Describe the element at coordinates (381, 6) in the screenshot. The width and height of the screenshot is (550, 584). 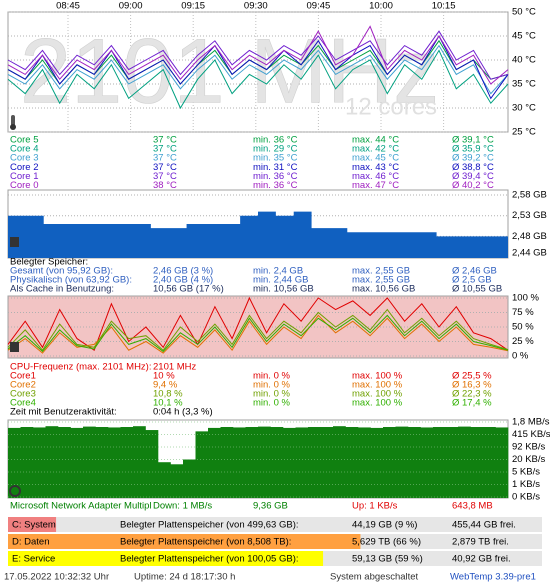
I see `label: 10:00` at that location.